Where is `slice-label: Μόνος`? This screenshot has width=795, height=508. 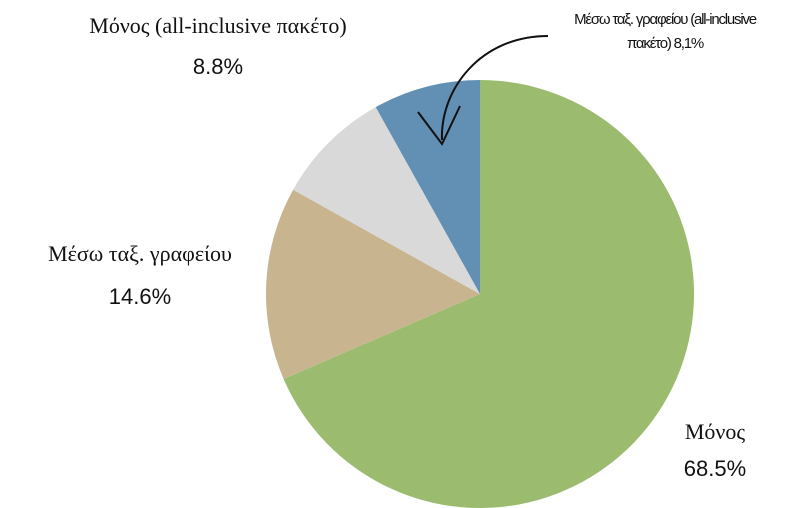
slice-label: Μόνος is located at coordinates (715, 431).